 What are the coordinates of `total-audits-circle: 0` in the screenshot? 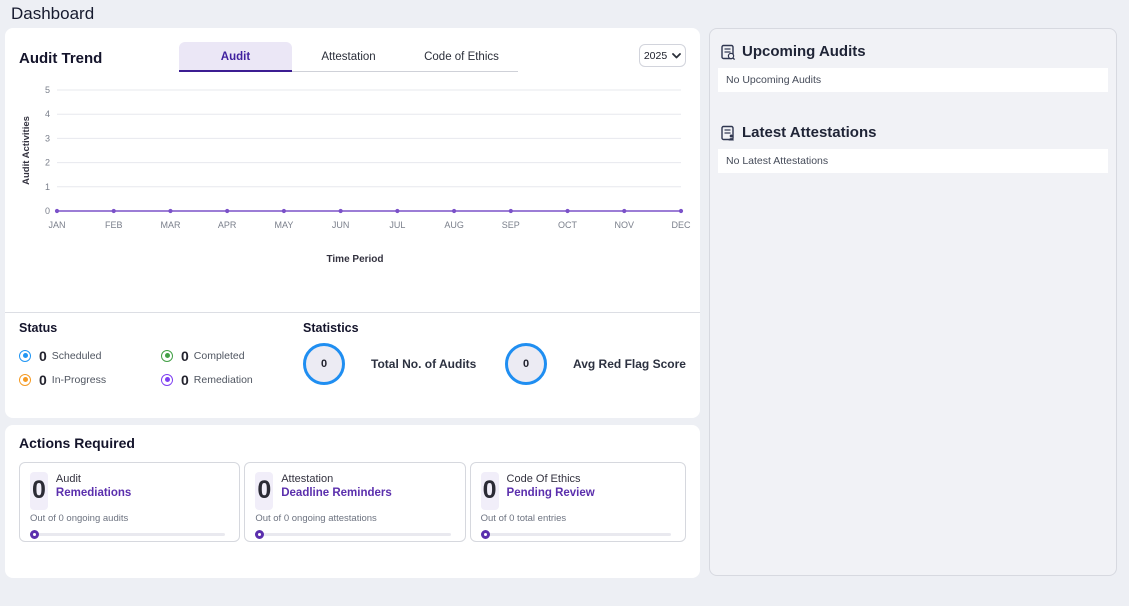 It's located at (324, 364).